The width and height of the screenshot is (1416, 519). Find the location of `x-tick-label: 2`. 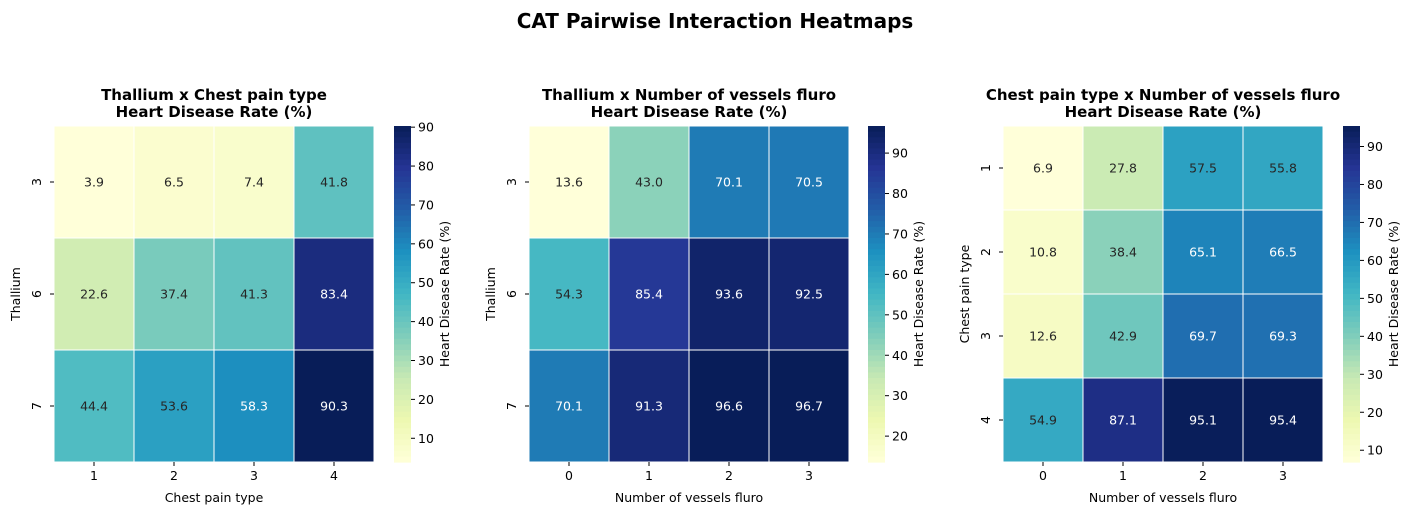

x-tick-label: 2 is located at coordinates (174, 475).